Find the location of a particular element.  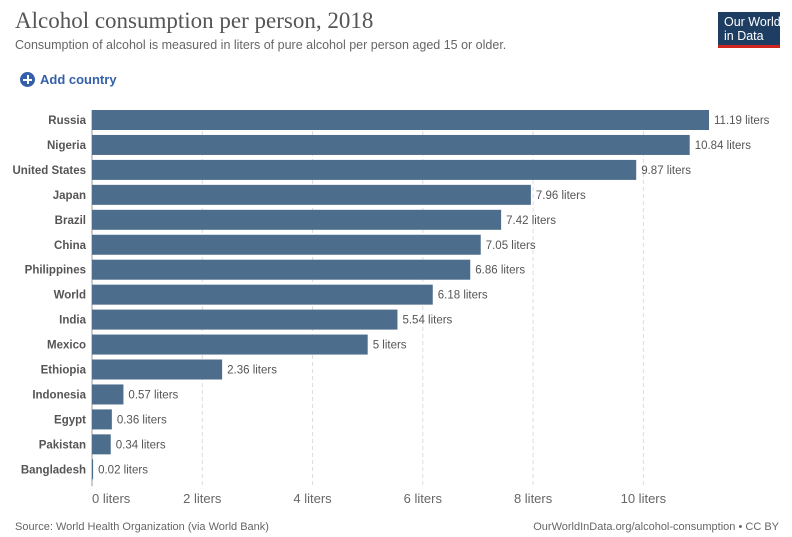

owid-logo: Our World in Data is located at coordinates (749, 30).